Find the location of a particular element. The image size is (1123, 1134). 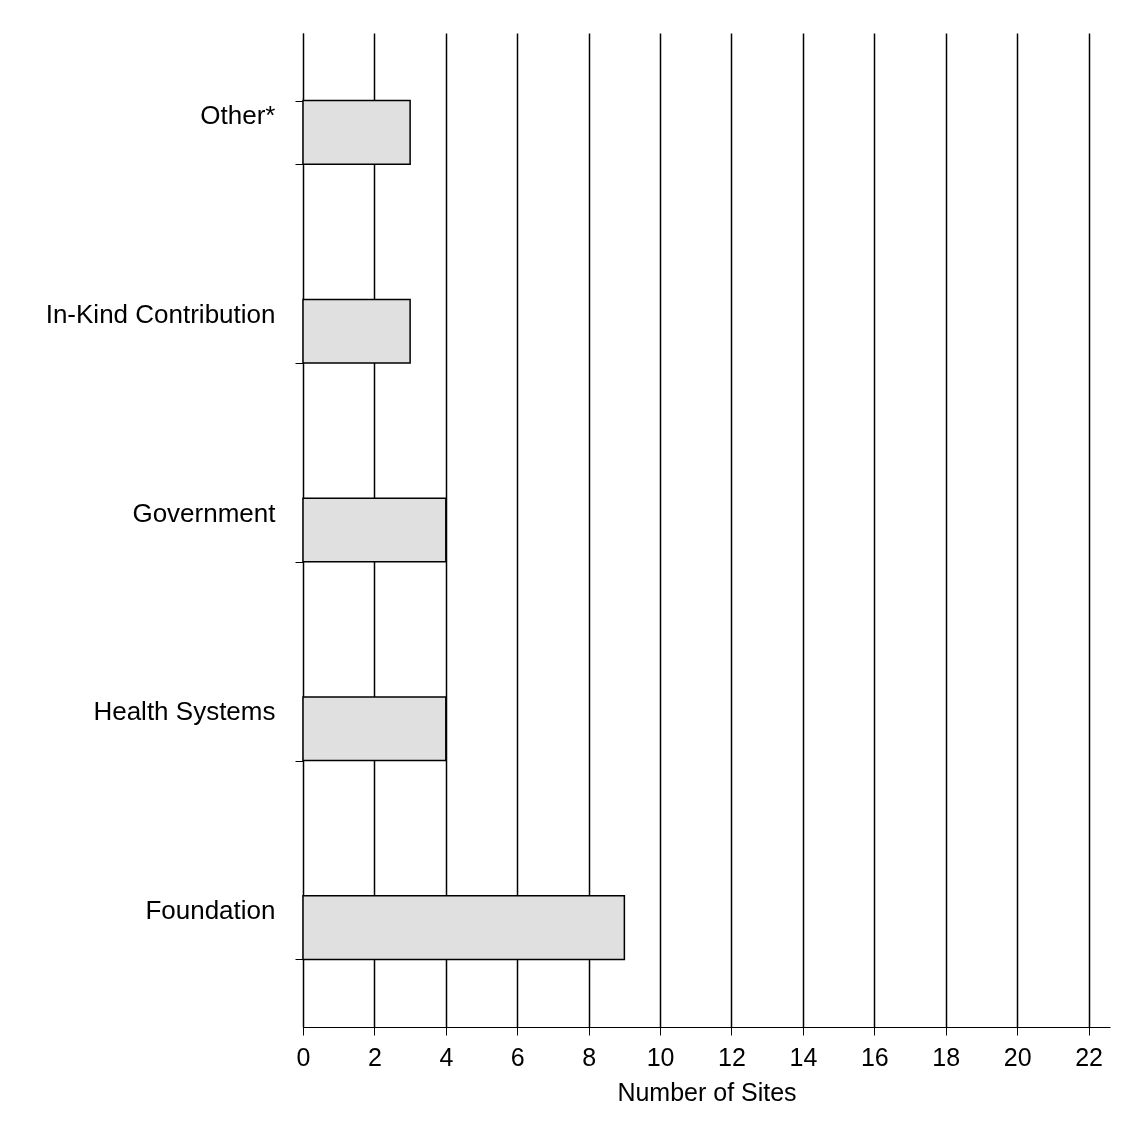

x-tick-label: 0 is located at coordinates (303, 1056).